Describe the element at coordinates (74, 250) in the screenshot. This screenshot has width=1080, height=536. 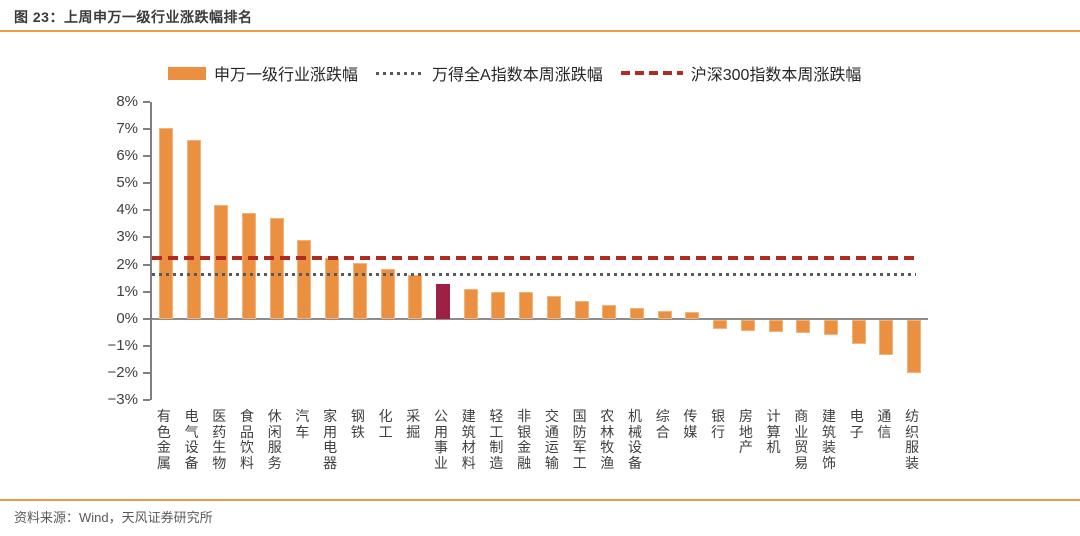
I see `y-axis-labels: 8% 7% 6% 5% 4% 3% 2% 1% 0% −1% −2% −3%` at that location.